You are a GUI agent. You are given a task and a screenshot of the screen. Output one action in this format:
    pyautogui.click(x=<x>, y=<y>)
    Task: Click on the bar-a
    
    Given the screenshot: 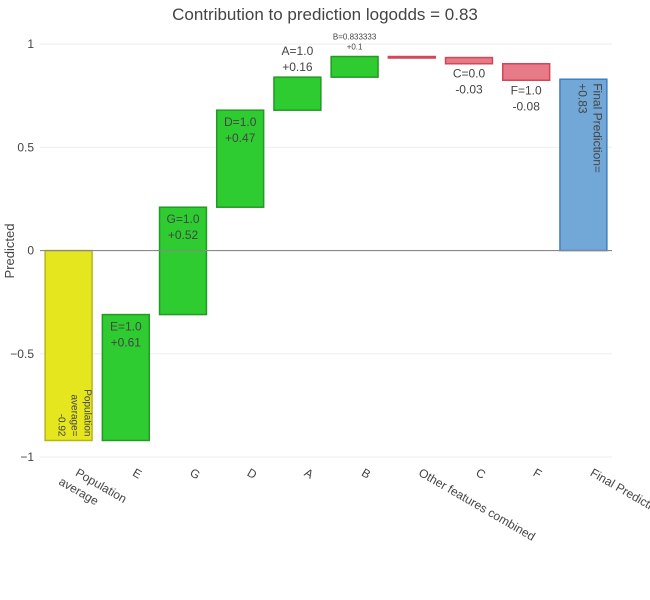 What is the action you would take?
    pyautogui.click(x=297, y=93)
    